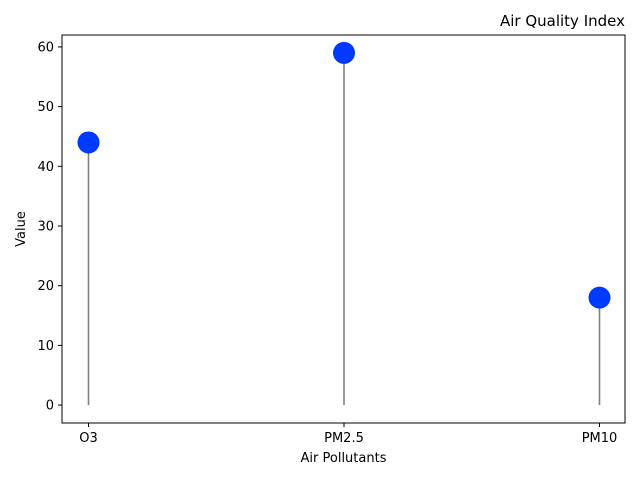 The height and width of the screenshot is (480, 640). Describe the element at coordinates (45, 47) in the screenshot. I see `y-tick-label: 60` at that location.